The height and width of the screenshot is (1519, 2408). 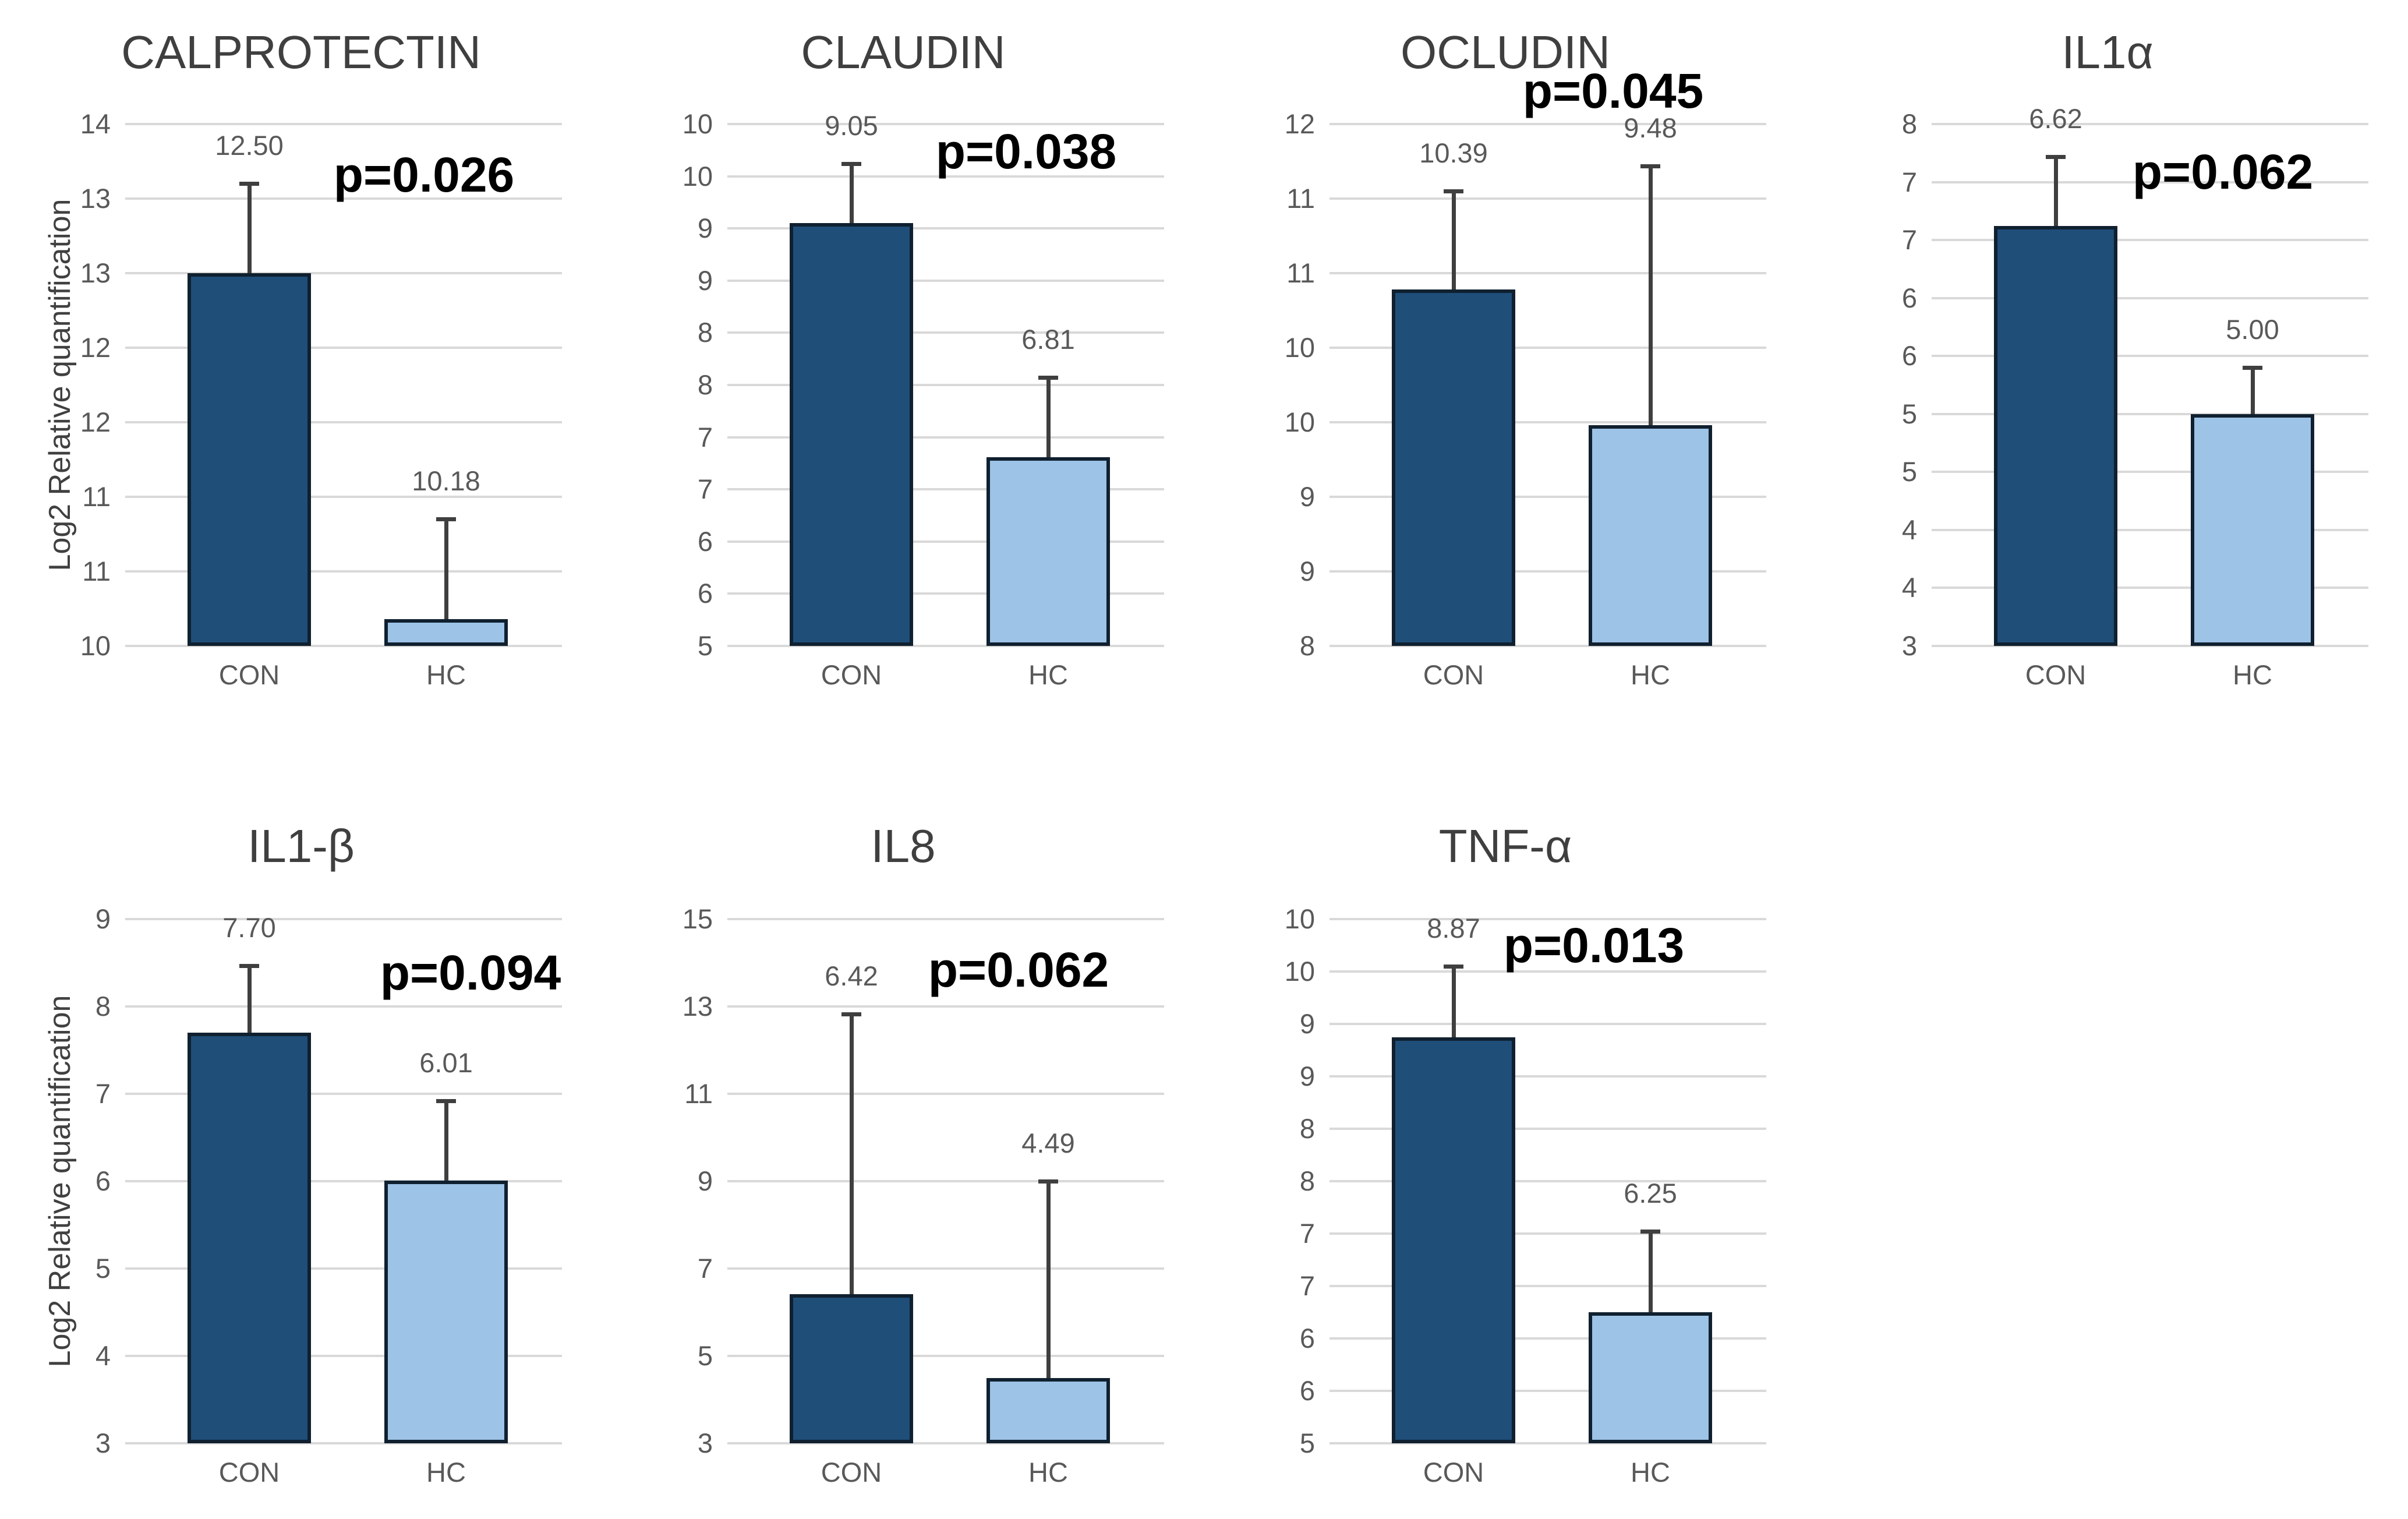 I want to click on chart-title: IL1-β, so click(x=301, y=846).